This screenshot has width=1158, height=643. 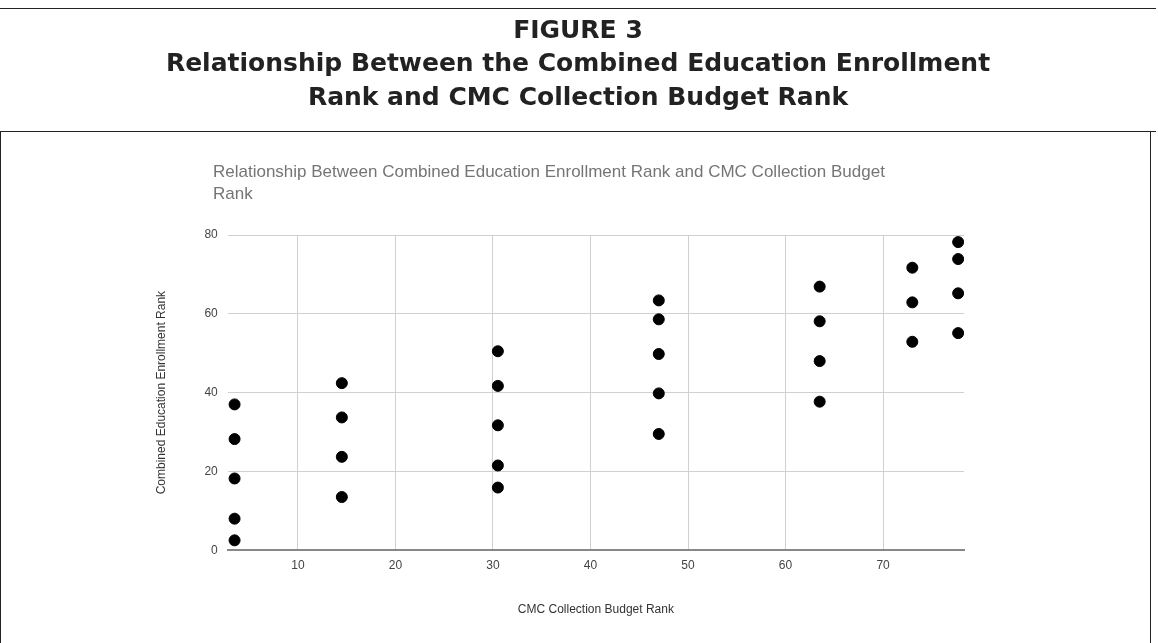 I want to click on y-tick-label: 80, so click(x=211, y=234).